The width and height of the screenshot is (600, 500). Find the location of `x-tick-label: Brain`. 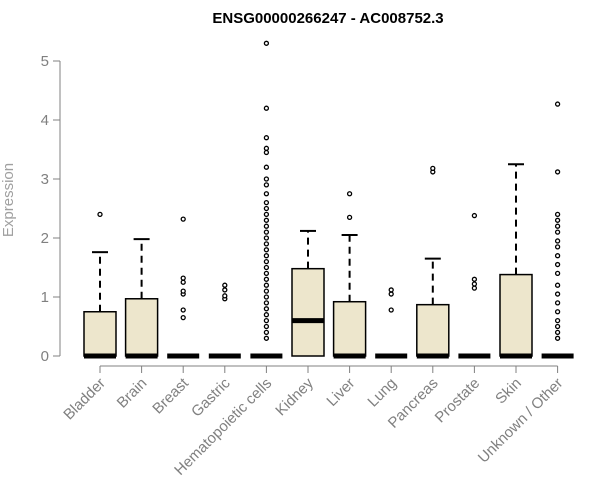

x-tick-label: Brain is located at coordinates (132, 393).